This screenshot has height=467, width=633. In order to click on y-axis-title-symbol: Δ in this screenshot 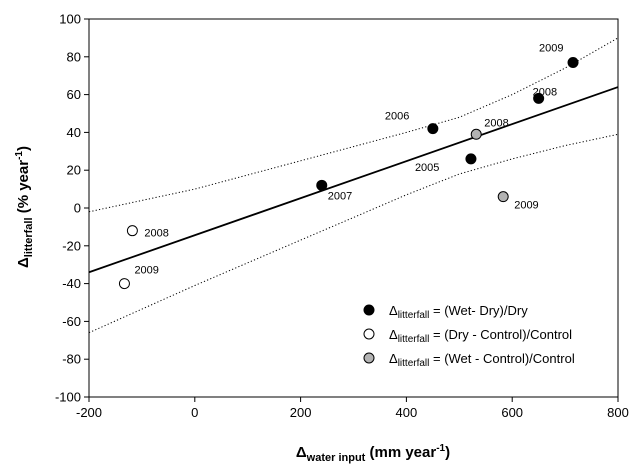, I will do `click(23, 262)`.